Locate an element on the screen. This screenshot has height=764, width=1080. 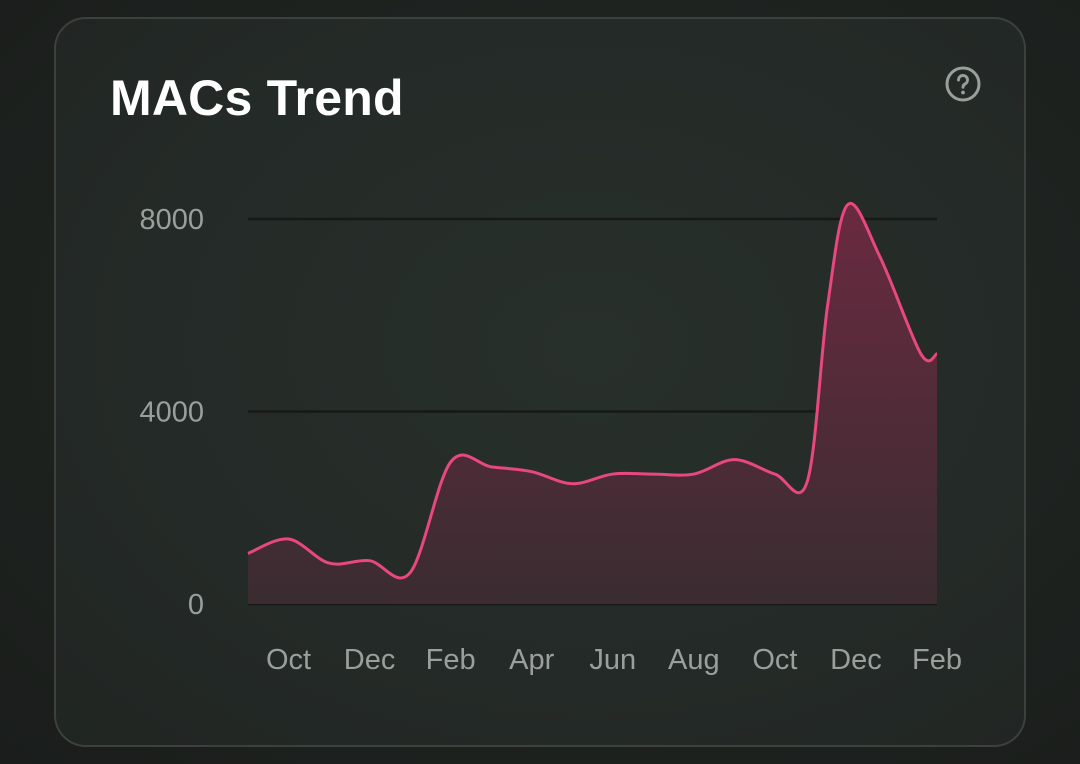
x-tick-label: Jun is located at coordinates (612, 660).